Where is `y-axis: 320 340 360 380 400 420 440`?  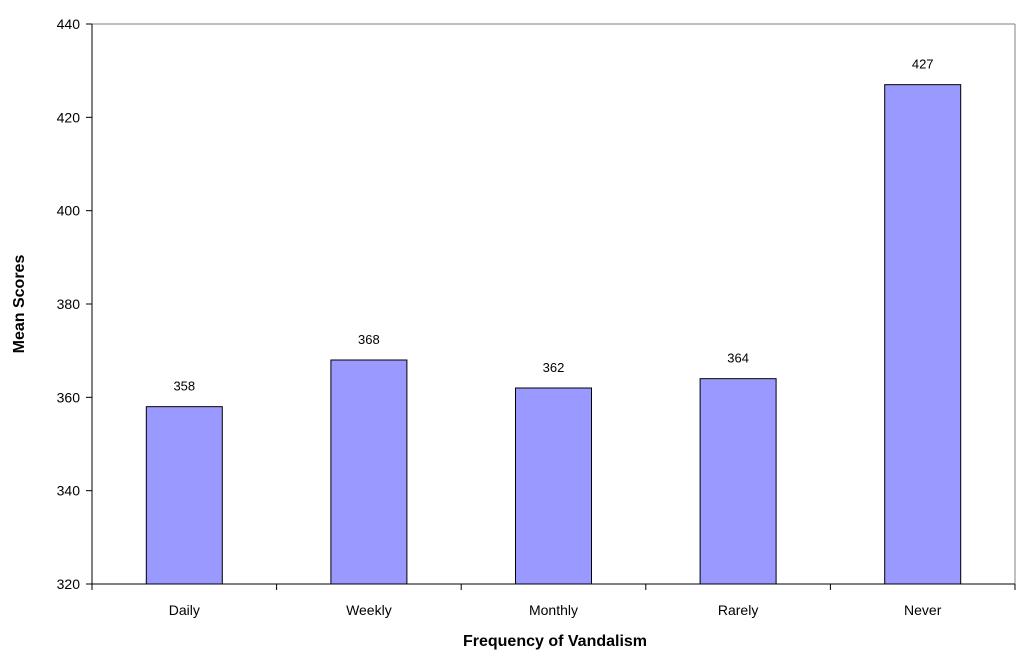
y-axis: 320 340 360 380 400 420 440 is located at coordinates (75, 304).